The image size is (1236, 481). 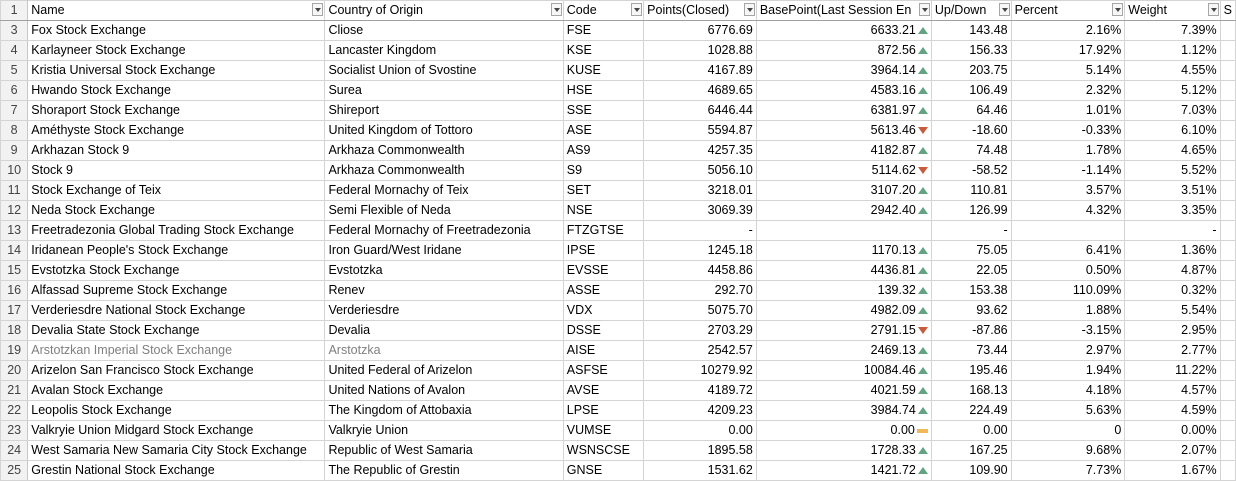 I want to click on cell-country: Republic of West Samaria, so click(x=444, y=450).